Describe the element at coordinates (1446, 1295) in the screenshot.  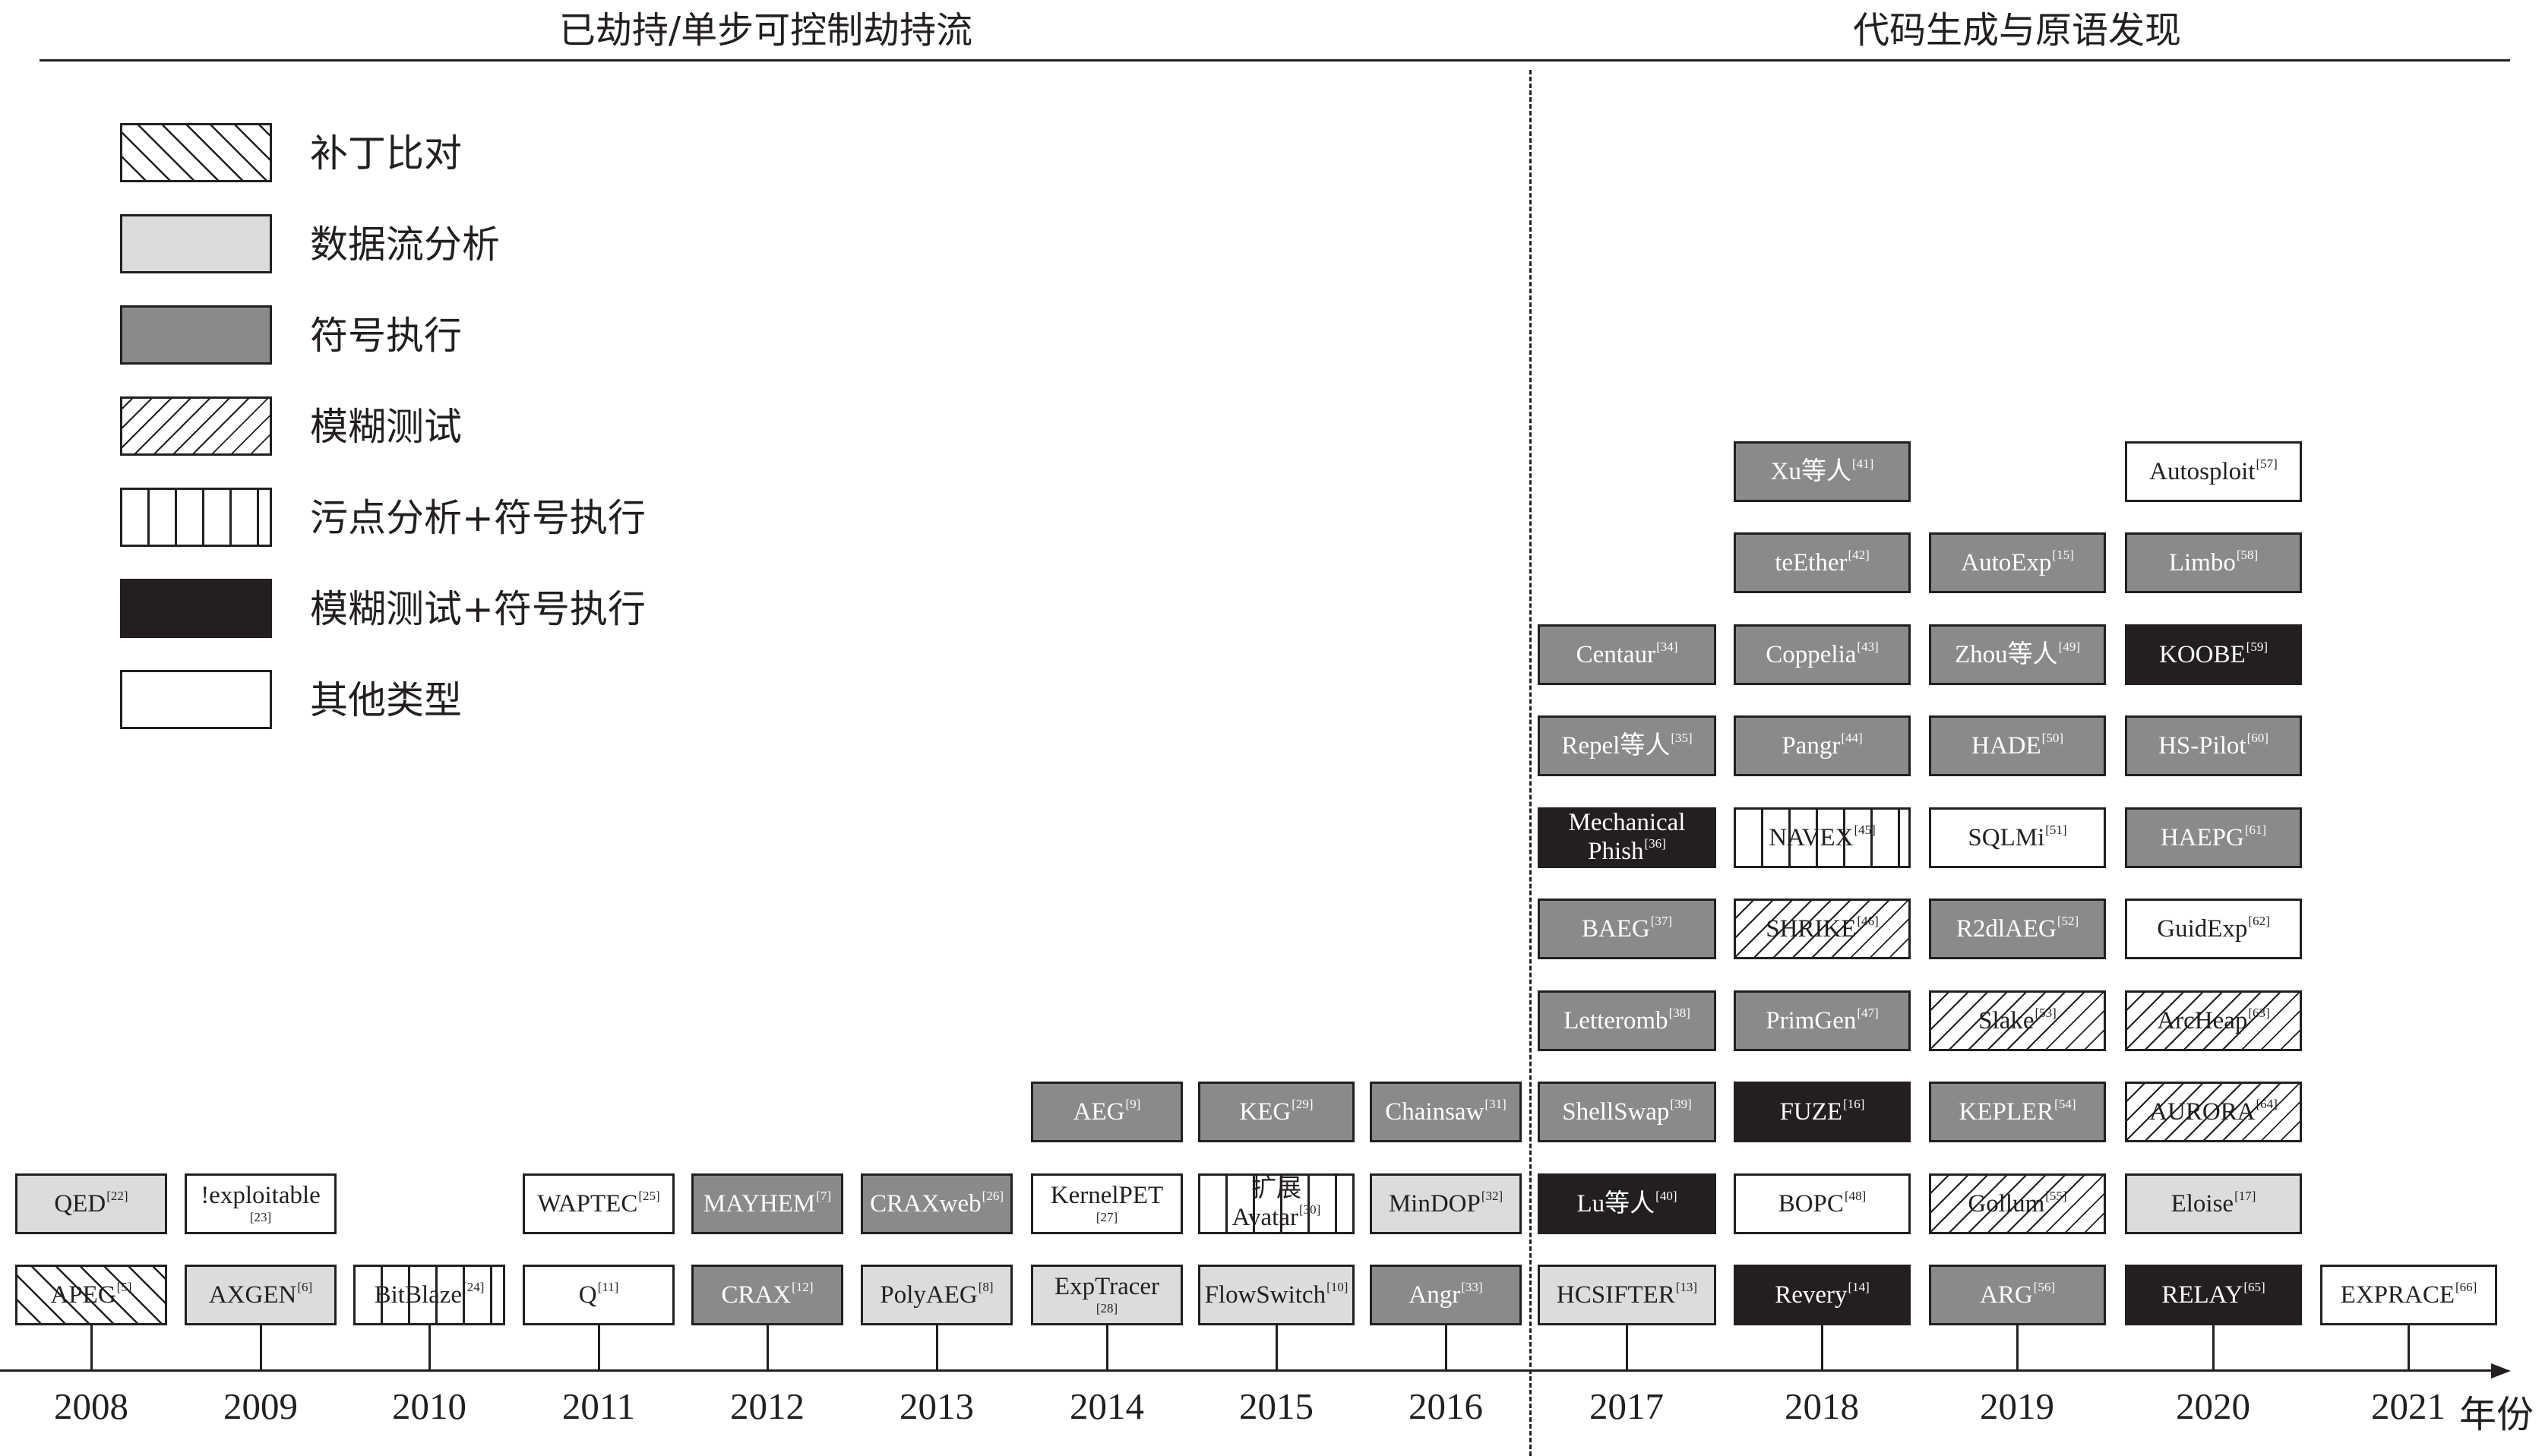
I see `tool-box: Angr[33]` at that location.